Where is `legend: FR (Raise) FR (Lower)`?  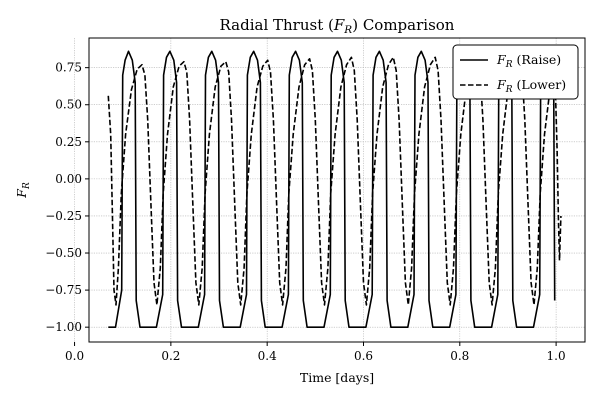
legend: FR (Raise) FR (Lower) is located at coordinates (515, 72).